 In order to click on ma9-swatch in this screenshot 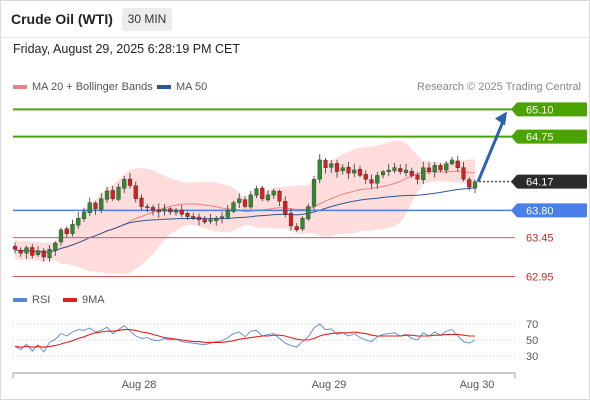, I will do `click(70, 300)`.